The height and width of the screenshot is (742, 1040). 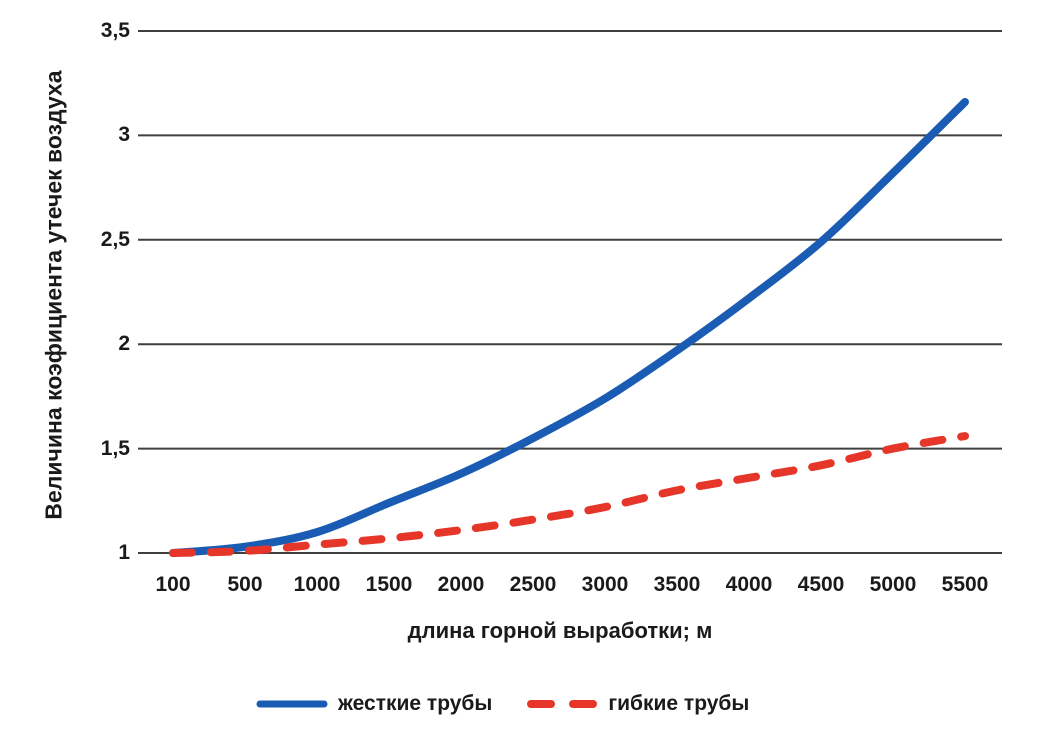 What do you see at coordinates (965, 584) in the screenshot?
I see `x-tick-label: 5500` at bounding box center [965, 584].